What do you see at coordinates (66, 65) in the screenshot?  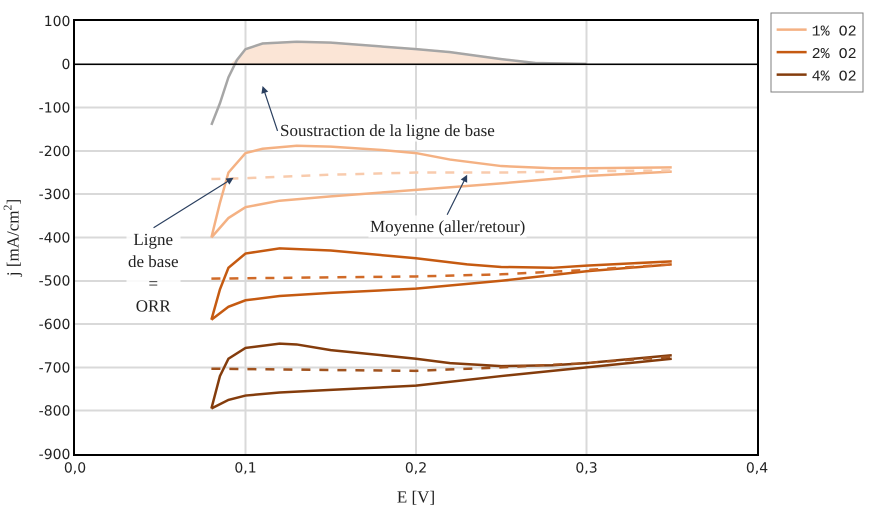 I see `y-tick-label: 0` at bounding box center [66, 65].